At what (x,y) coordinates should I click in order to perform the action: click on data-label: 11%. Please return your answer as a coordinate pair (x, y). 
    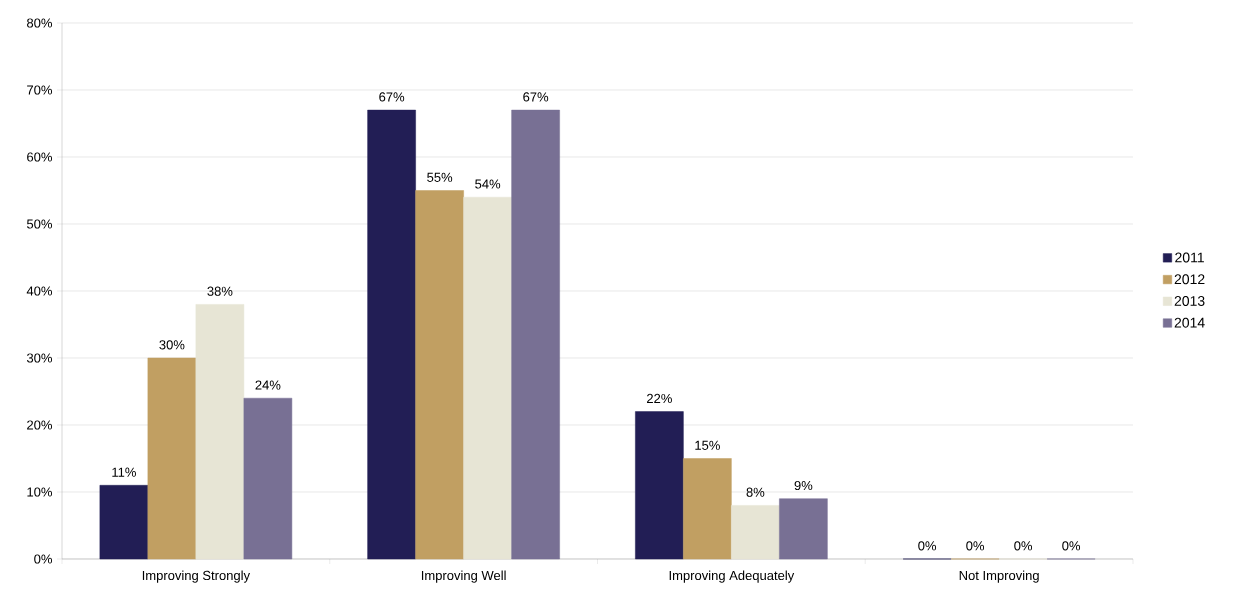
    Looking at the image, I should click on (124, 472).